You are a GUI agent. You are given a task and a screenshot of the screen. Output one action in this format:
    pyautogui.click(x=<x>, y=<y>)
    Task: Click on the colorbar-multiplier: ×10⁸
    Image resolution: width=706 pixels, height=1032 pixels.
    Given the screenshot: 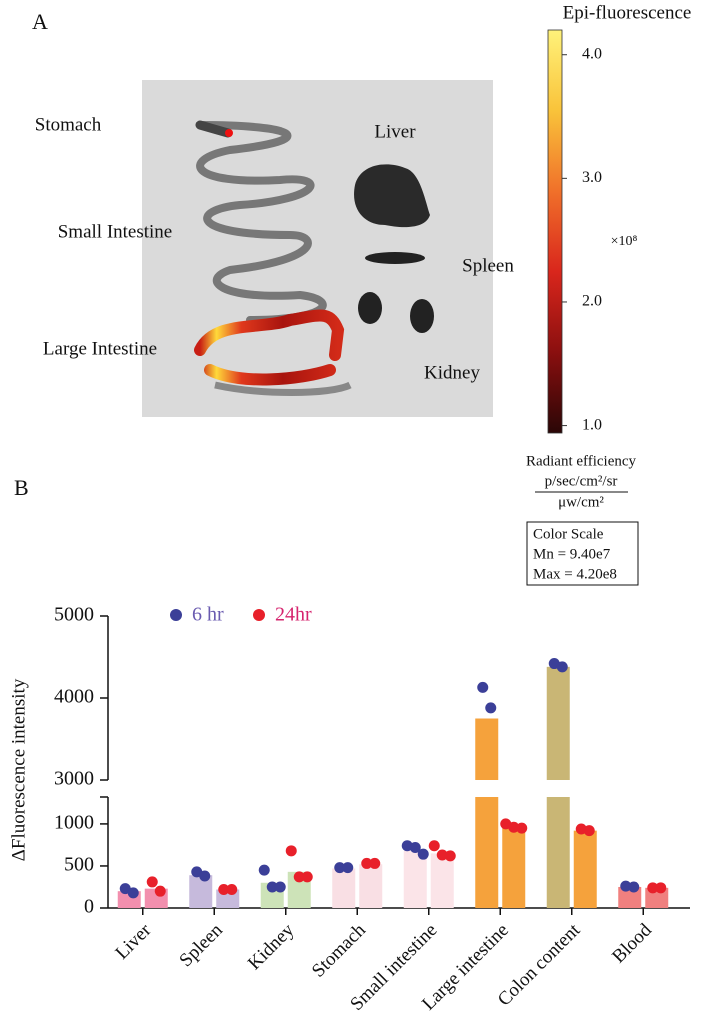 What is the action you would take?
    pyautogui.click(x=624, y=241)
    